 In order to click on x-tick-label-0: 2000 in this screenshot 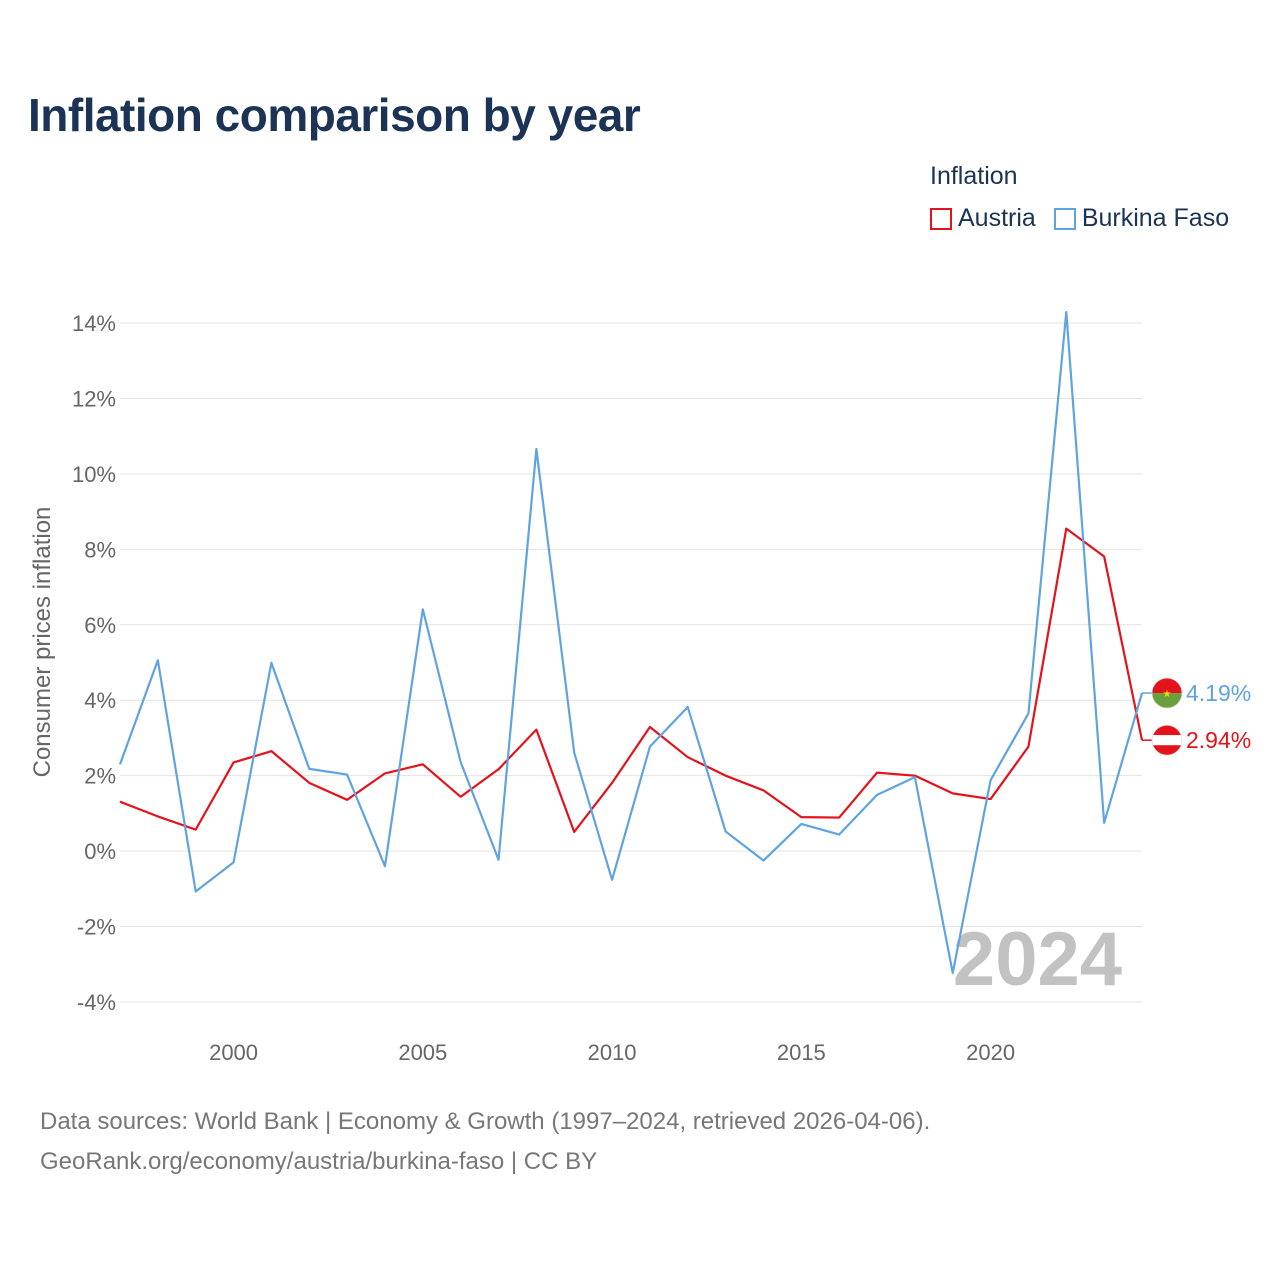, I will do `click(233, 1052)`.